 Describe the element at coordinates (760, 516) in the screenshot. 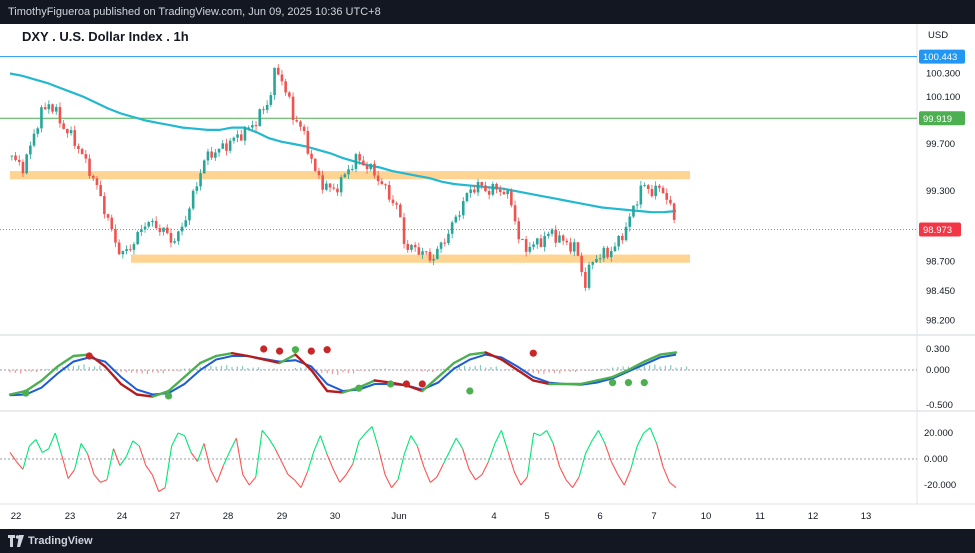

I see `time-tick-label: 11` at that location.